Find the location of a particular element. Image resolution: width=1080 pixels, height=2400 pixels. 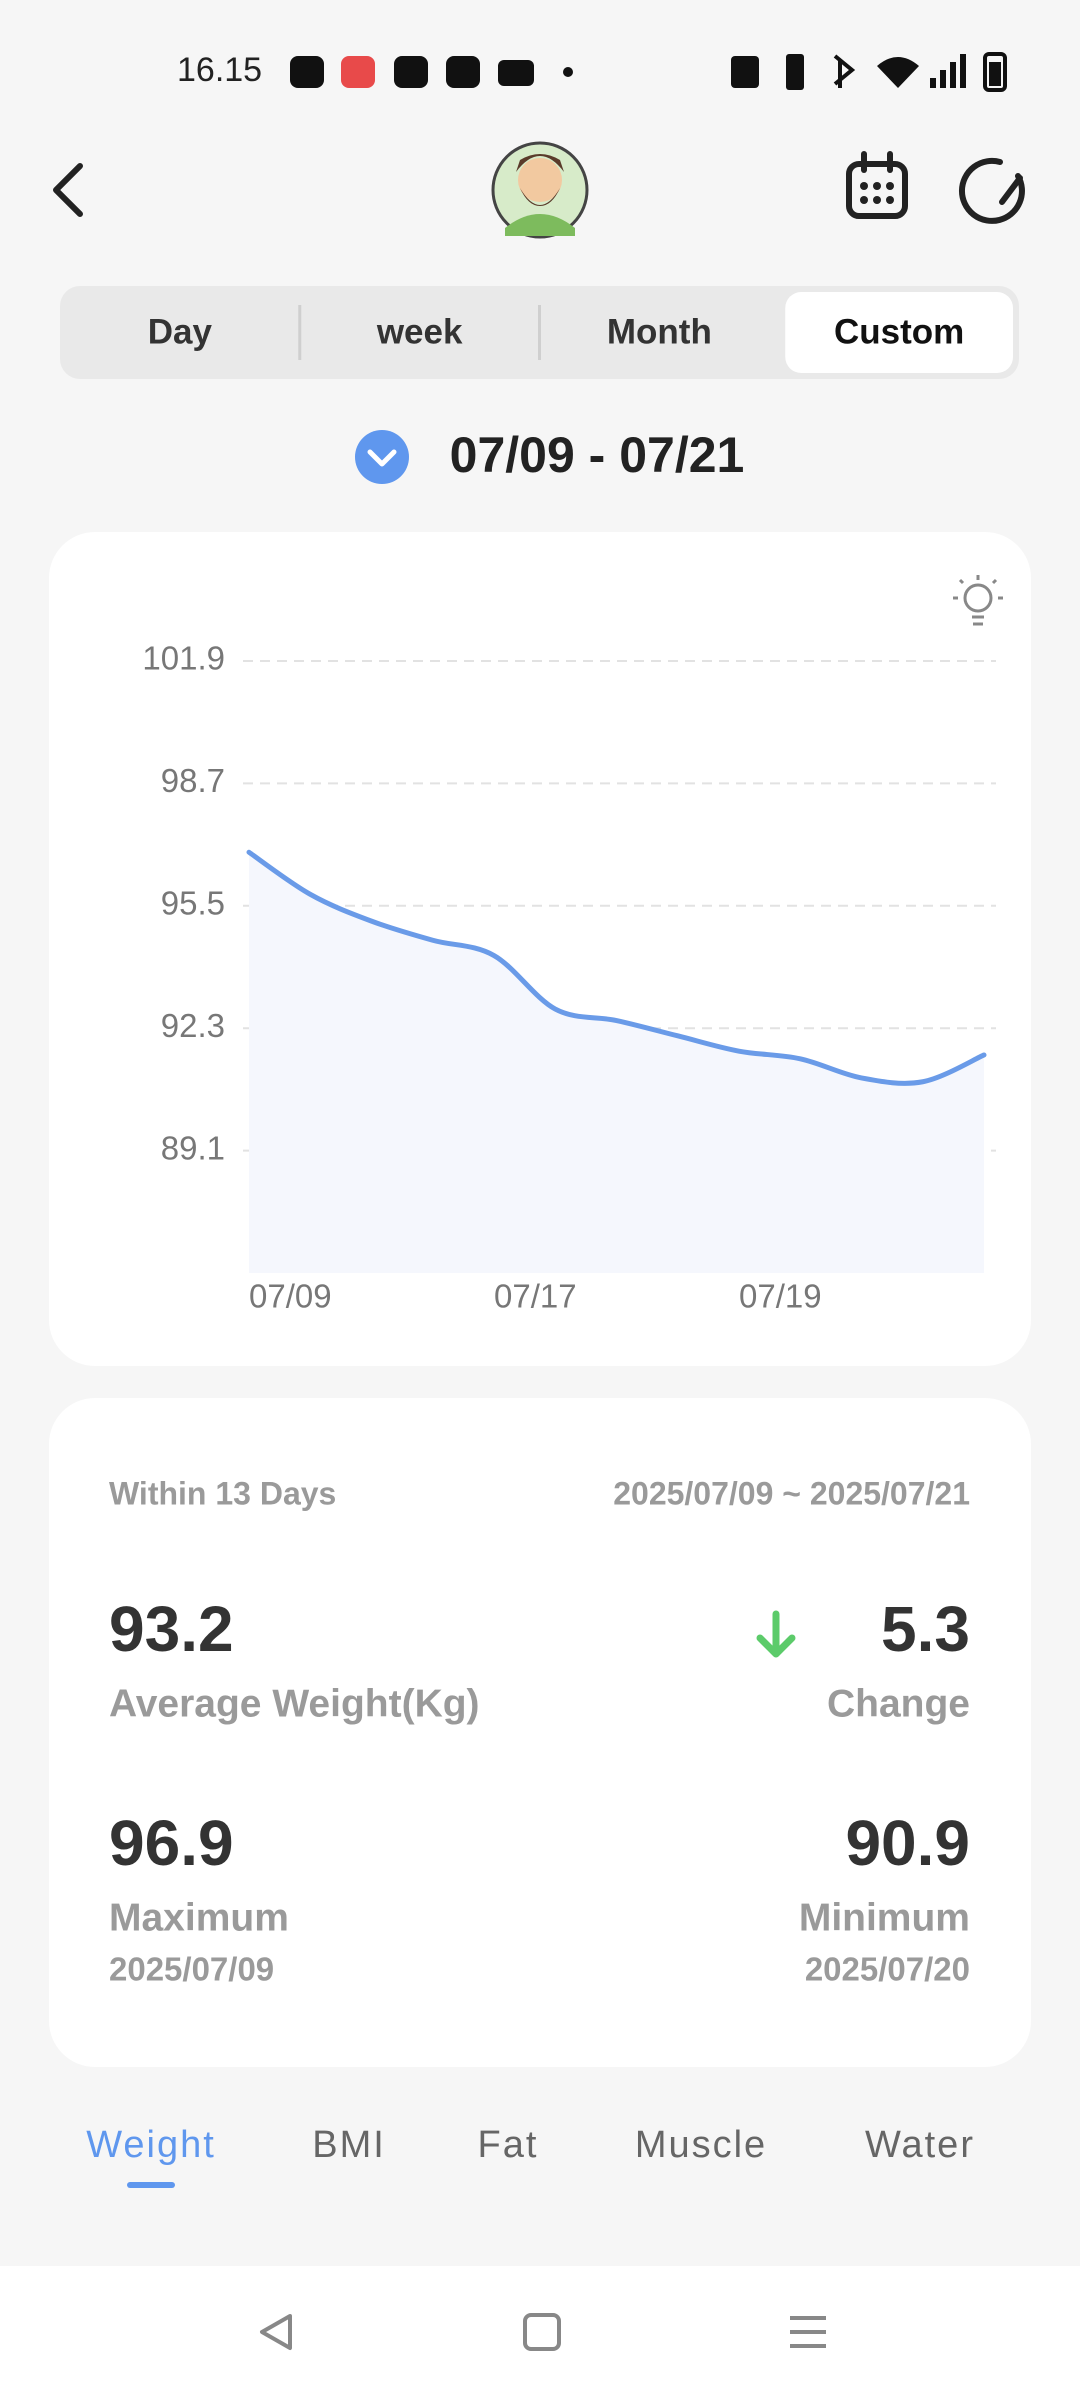

nav-menu is located at coordinates (808, 2332).